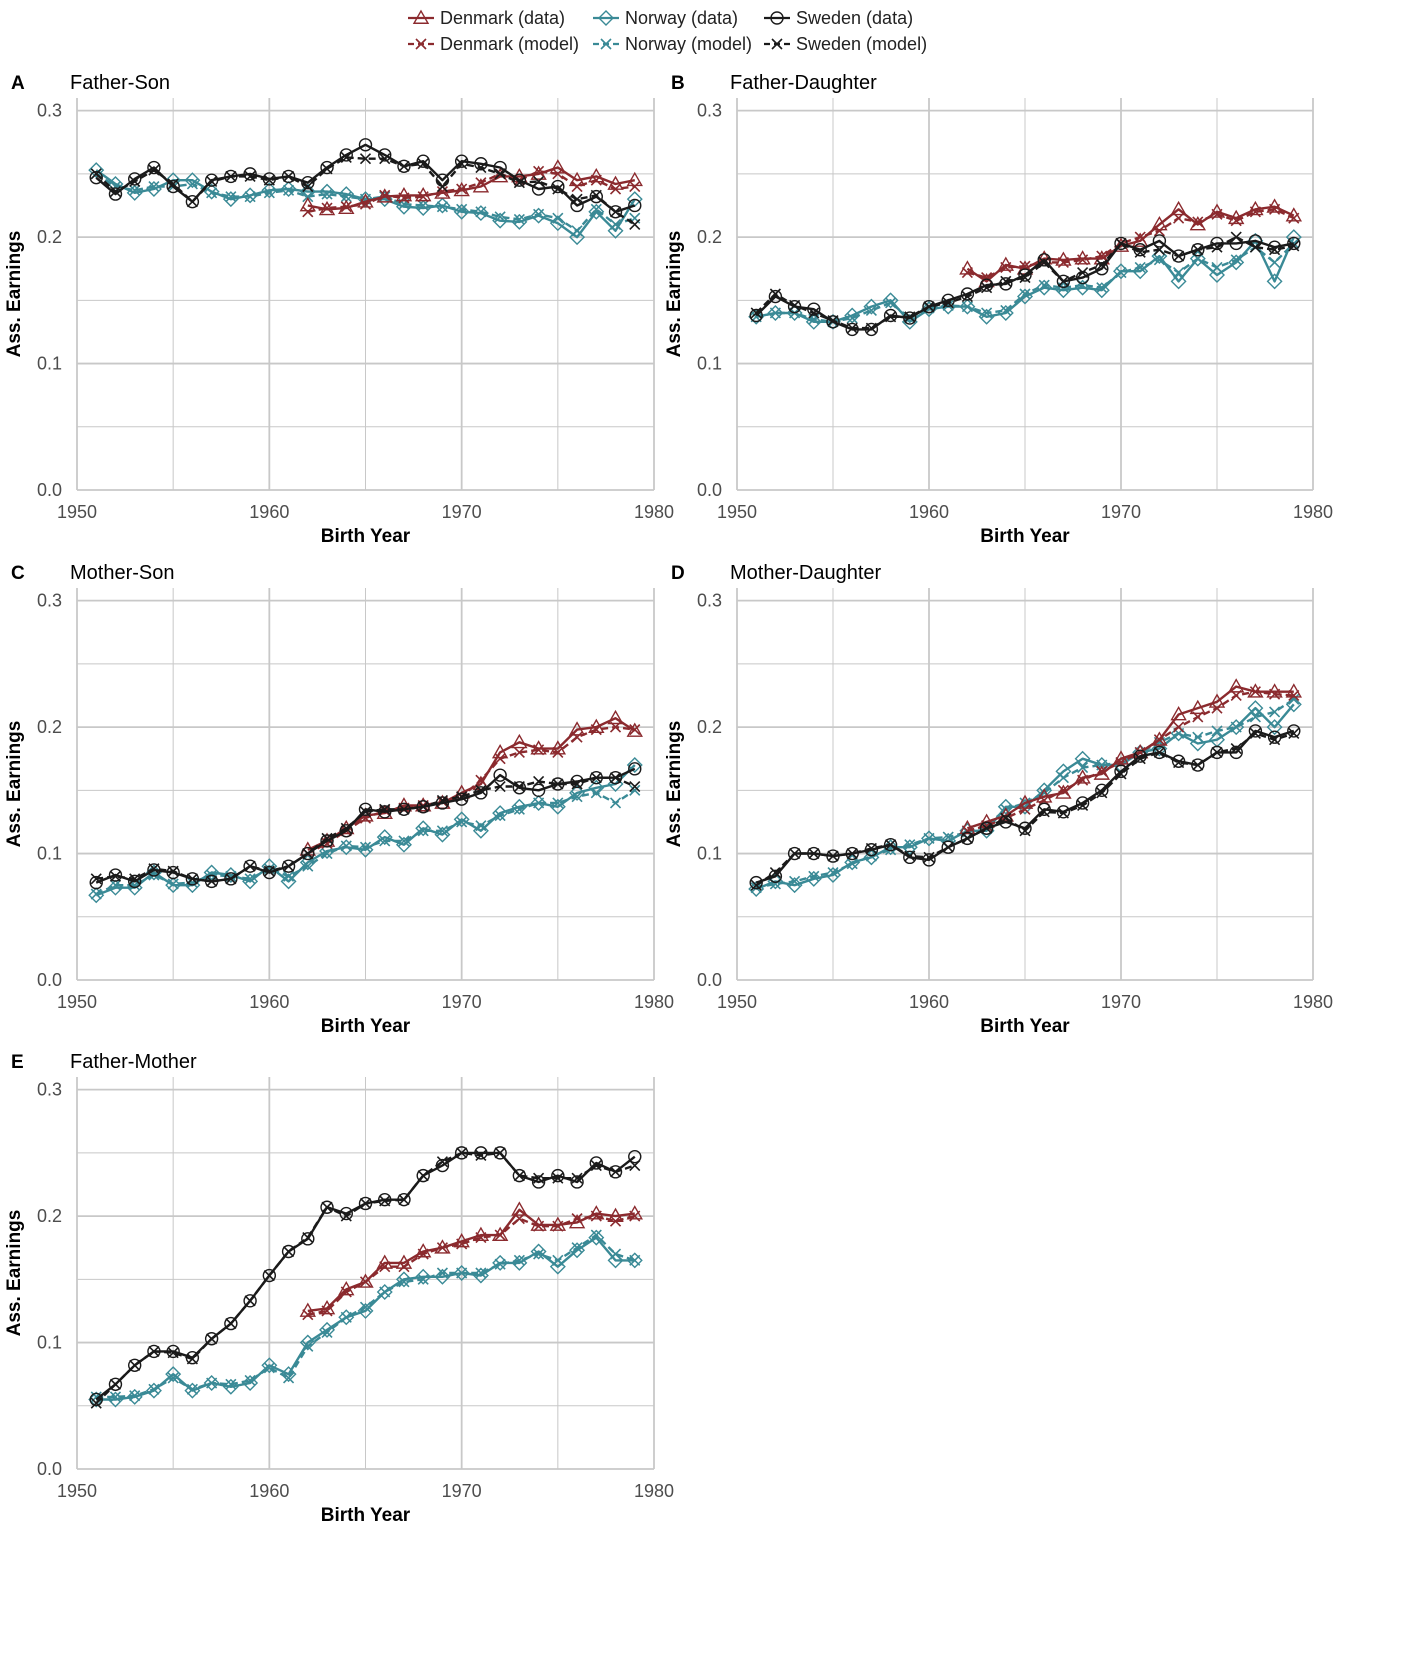 This screenshot has width=1419, height=1671. I want to click on legend-marker, so click(421, 44).